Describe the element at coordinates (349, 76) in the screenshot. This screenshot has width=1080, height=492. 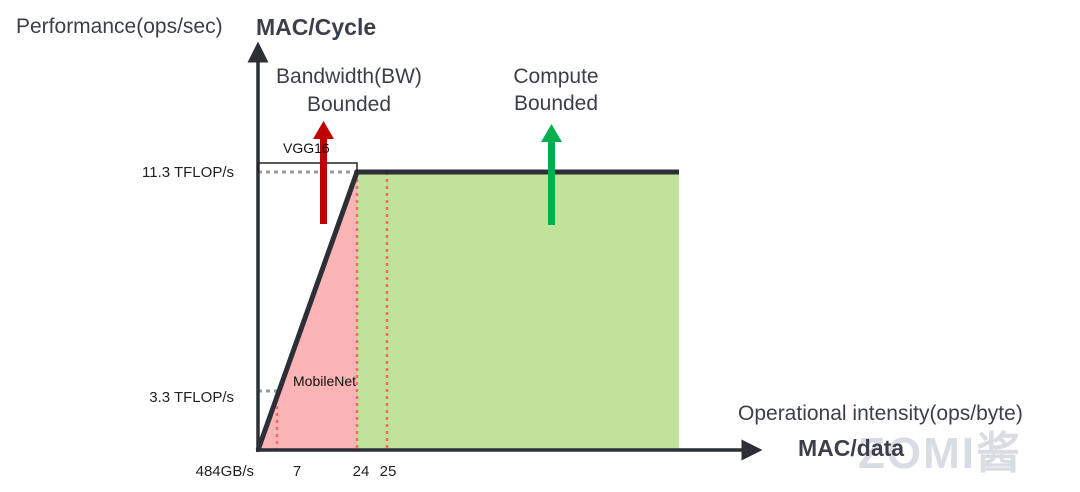
I see `bandwidth-bound-label-line1: Bandwidth(BW)` at that location.